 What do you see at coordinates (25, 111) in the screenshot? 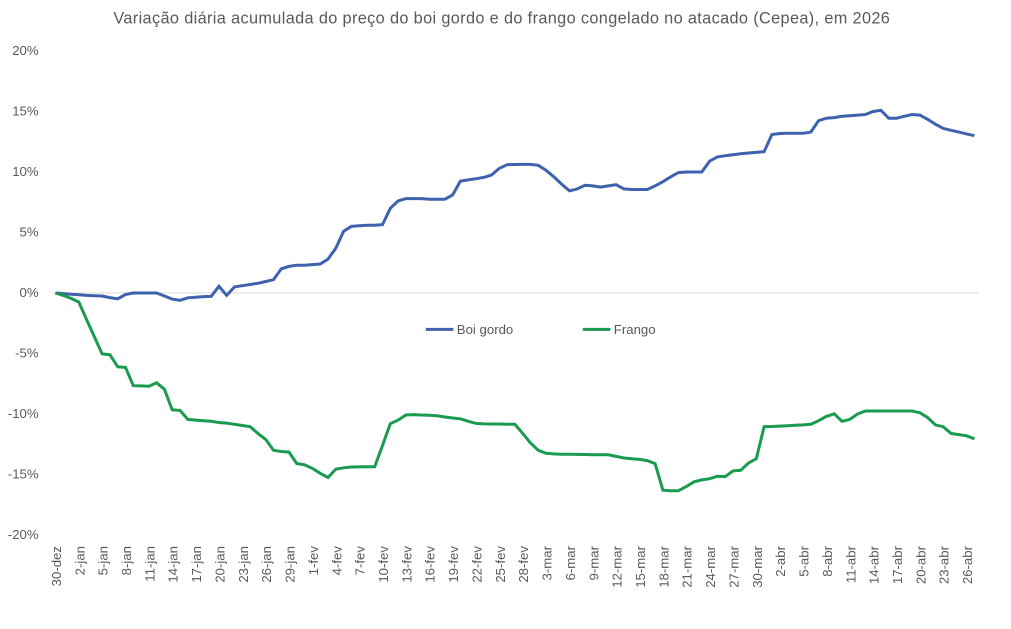
I see `svg-text: 15%` at bounding box center [25, 111].